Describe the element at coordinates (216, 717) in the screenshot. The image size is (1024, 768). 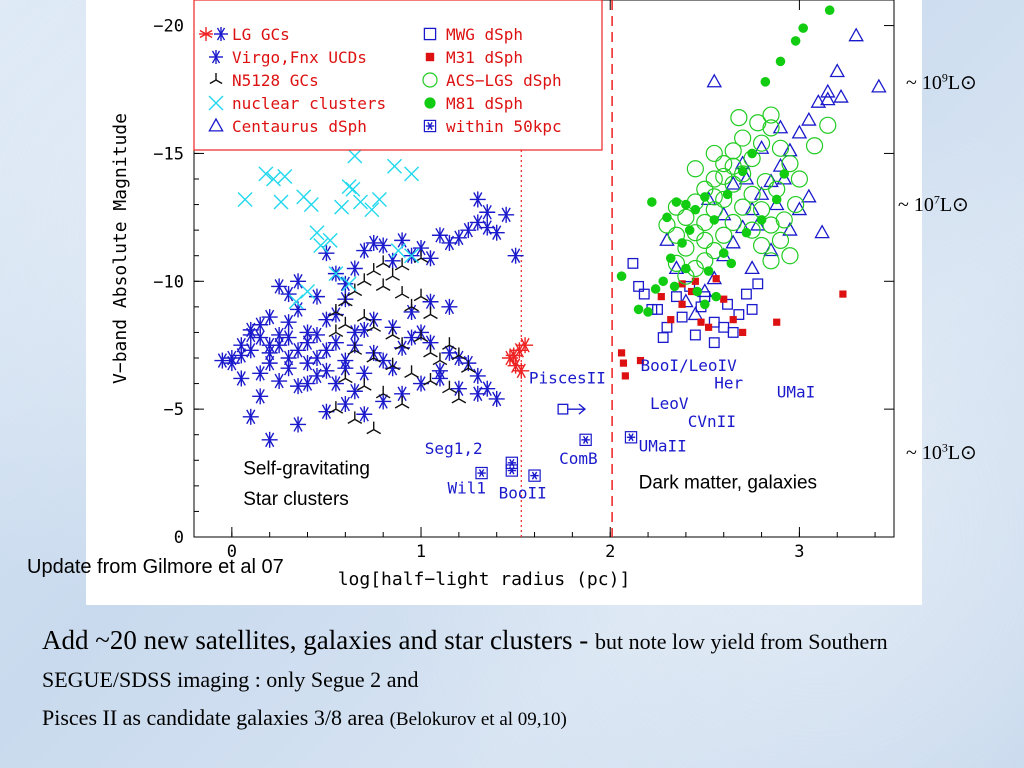
I see `caption-line3: Pisces II as candidate galaxies 3/8 area` at that location.